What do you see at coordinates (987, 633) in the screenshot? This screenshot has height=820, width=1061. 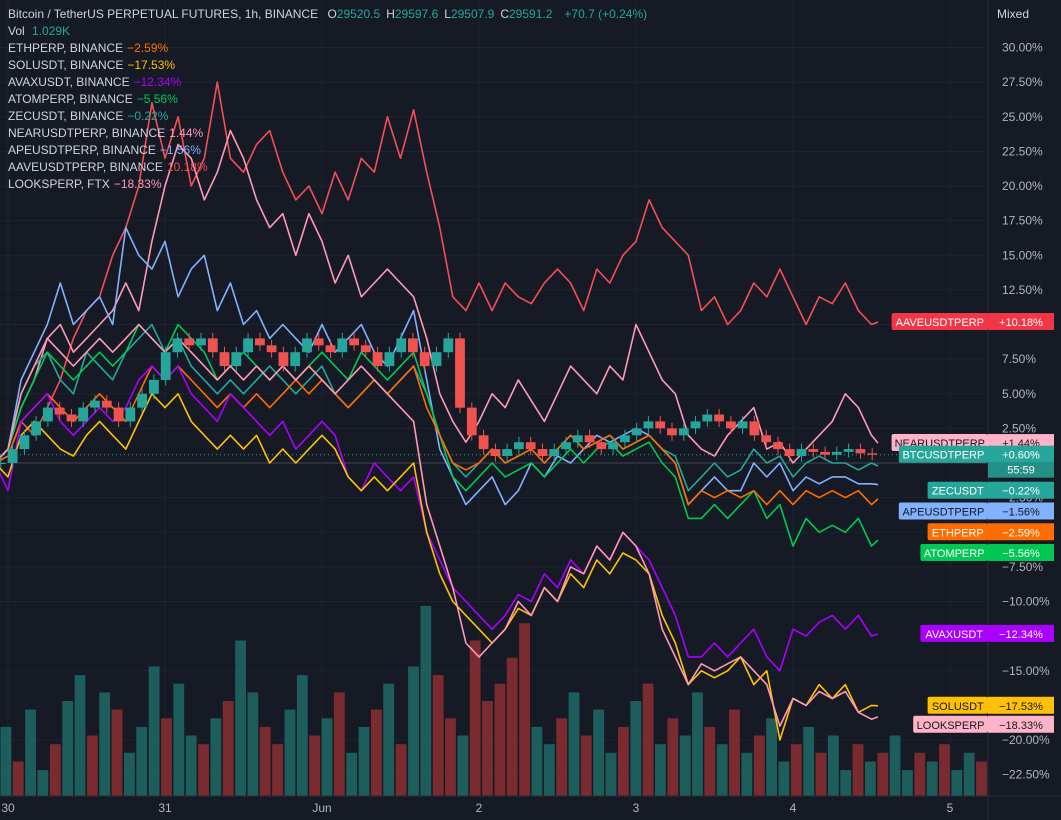 I see `price-tag-avaxusdt: AVAXUSDT −12.34%` at bounding box center [987, 633].